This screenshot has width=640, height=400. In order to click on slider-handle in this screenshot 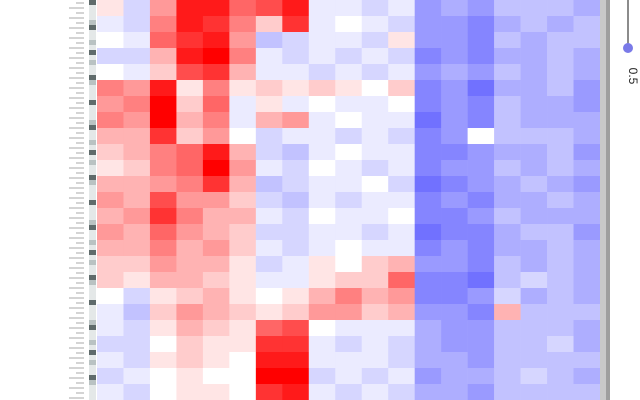, I will do `click(628, 48)`.